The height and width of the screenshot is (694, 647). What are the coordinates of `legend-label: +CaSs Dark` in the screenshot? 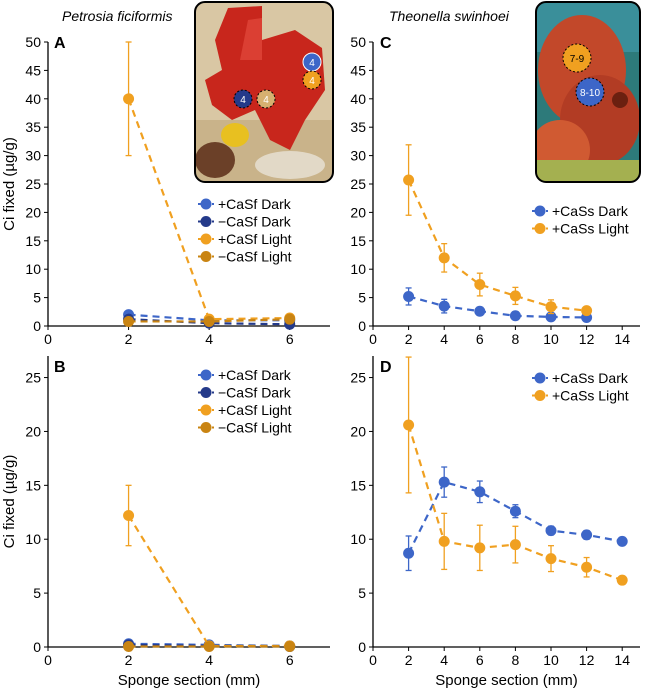 It's located at (590, 378).